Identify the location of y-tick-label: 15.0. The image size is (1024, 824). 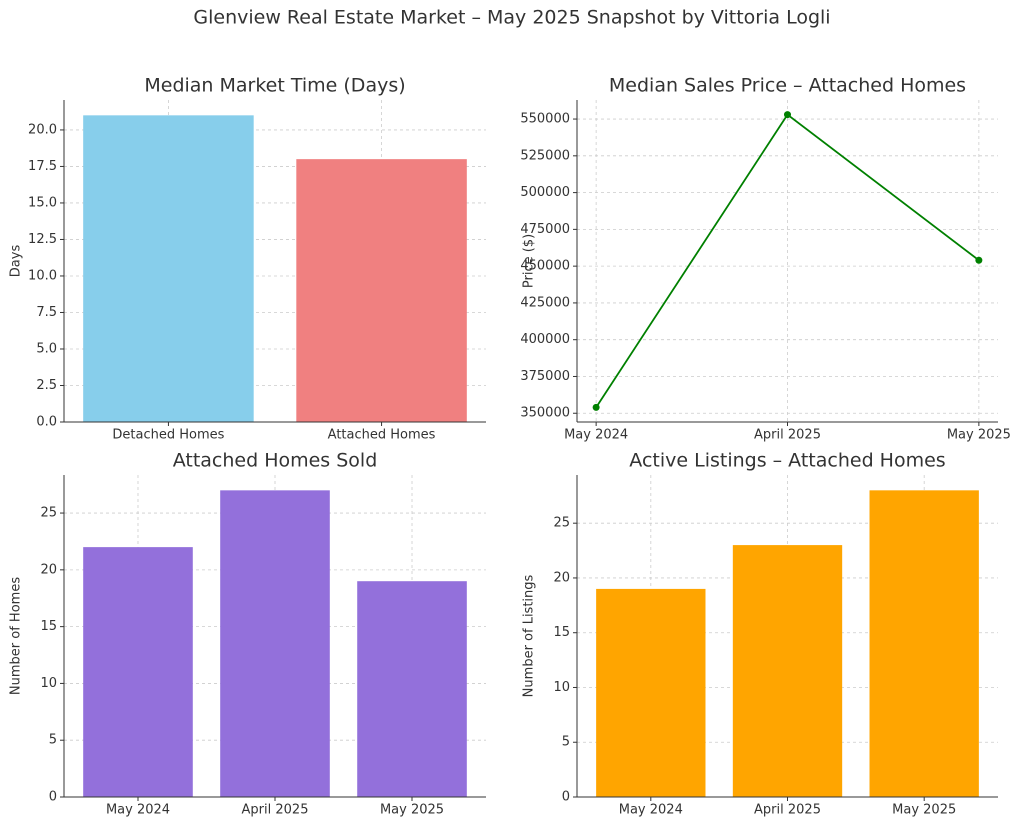
(42, 202).